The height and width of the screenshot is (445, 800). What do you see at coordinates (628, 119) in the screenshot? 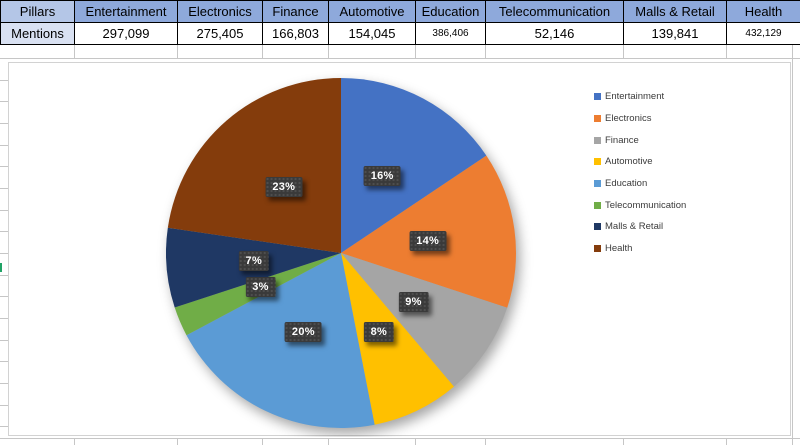
I see `legend-label: Electronics` at bounding box center [628, 119].